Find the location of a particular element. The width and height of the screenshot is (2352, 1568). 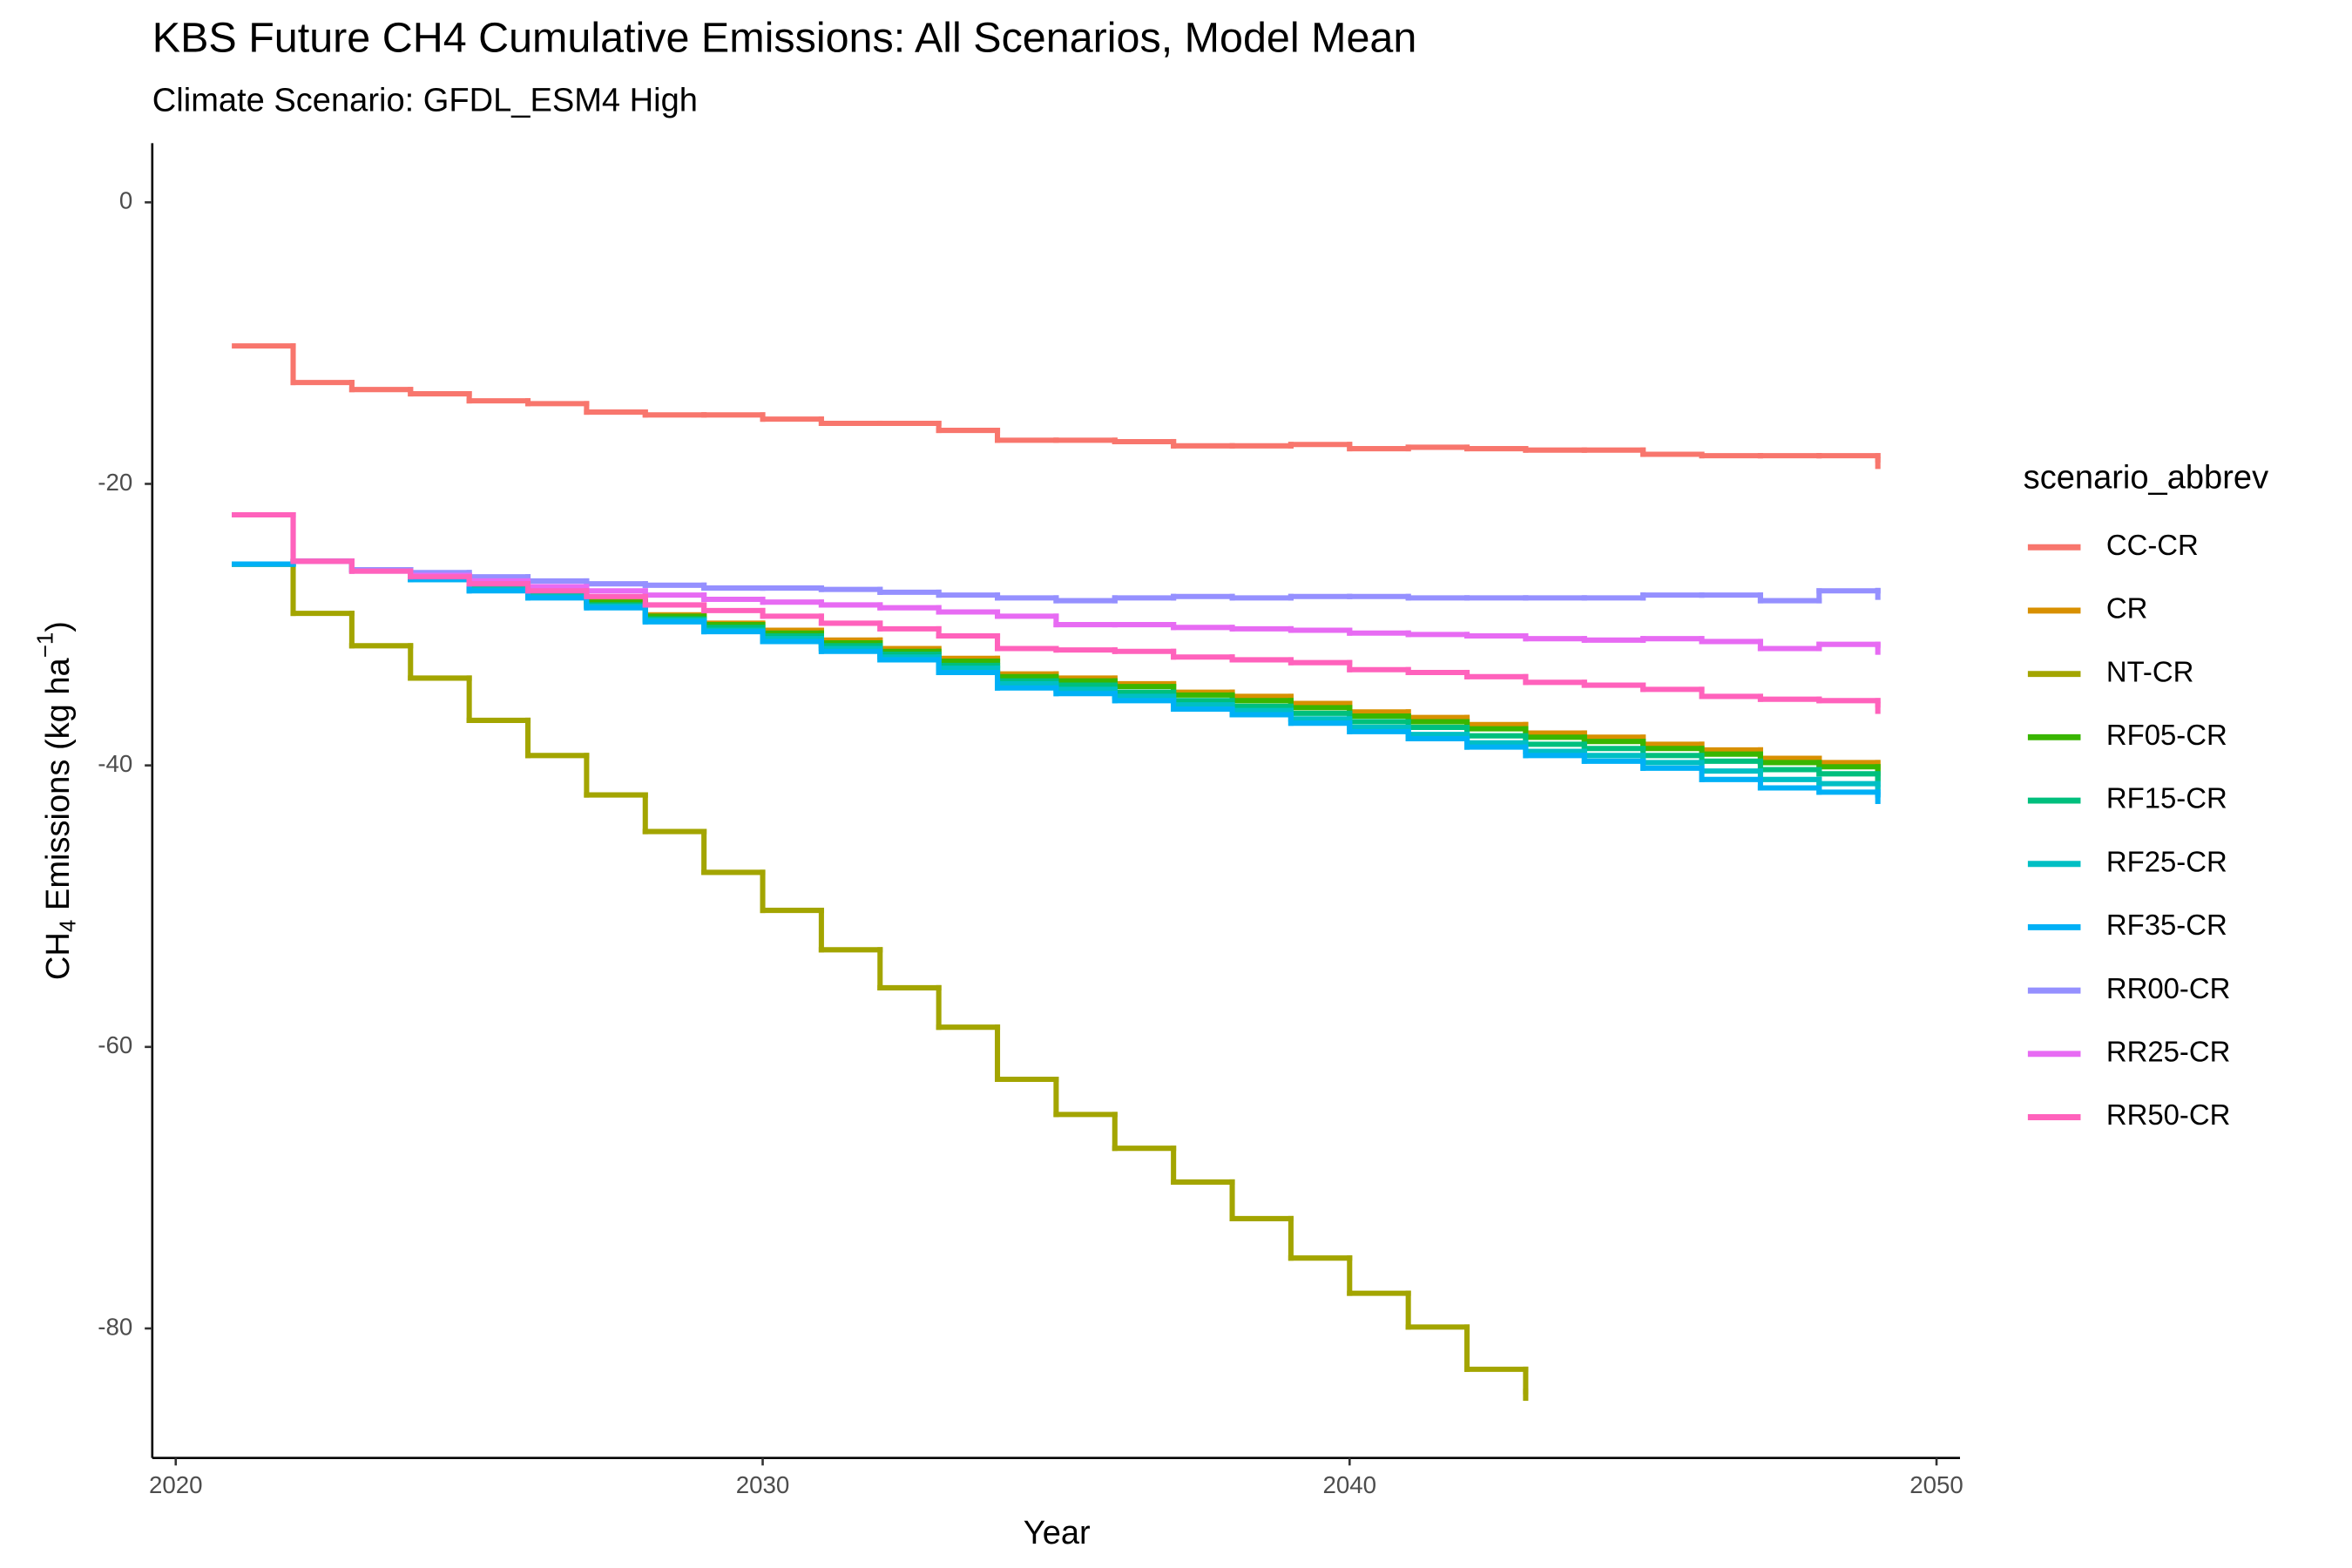

legend-label: RR50-CR is located at coordinates (2168, 1114).